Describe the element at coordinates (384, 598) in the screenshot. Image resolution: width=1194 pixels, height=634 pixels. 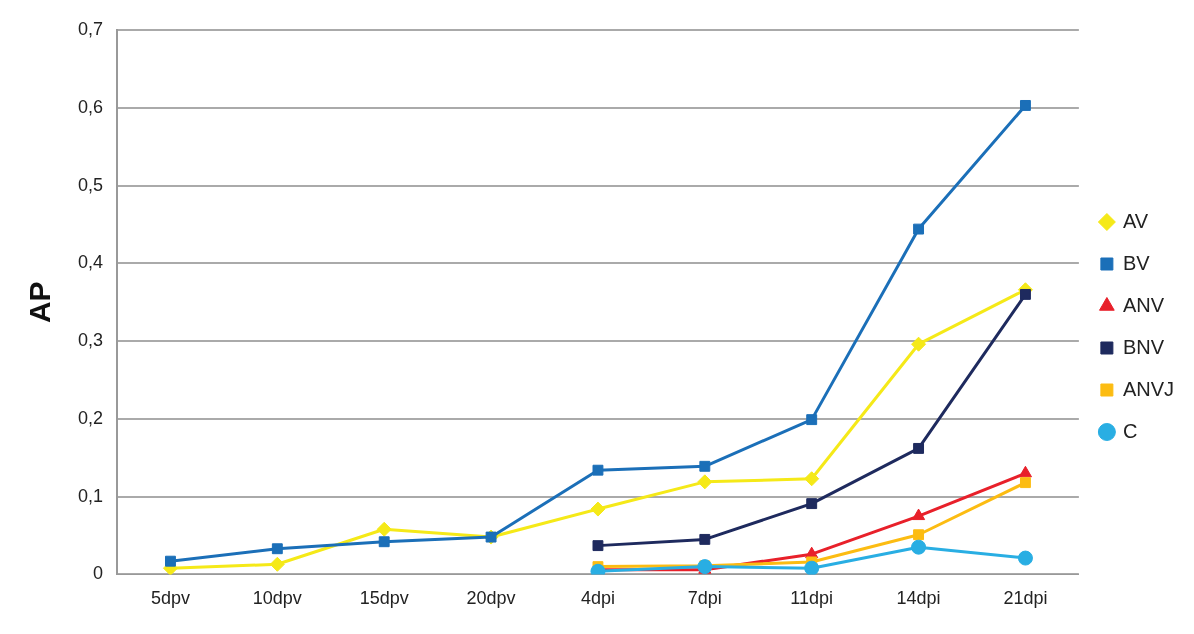
I see `x-tick-label: 15dpv` at that location.